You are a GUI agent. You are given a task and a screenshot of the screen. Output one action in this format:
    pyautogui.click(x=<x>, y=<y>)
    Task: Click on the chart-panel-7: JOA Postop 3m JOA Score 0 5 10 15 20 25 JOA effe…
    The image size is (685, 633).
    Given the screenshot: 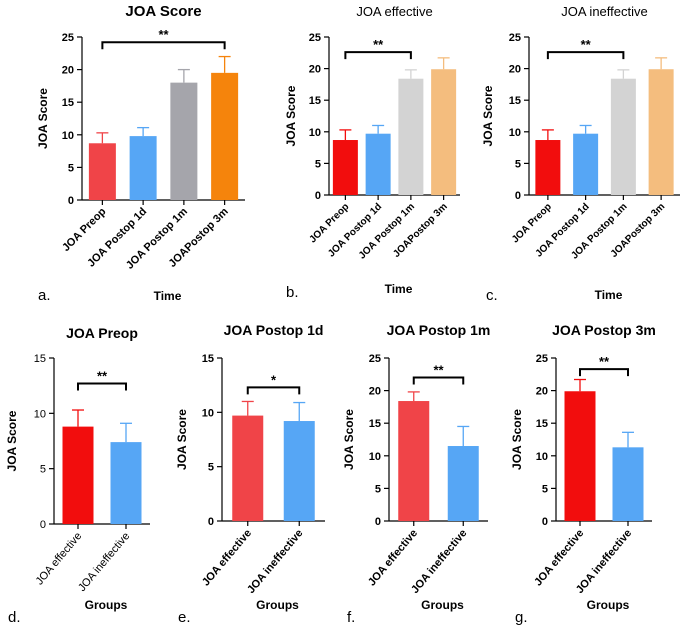 What is the action you would take?
    pyautogui.click(x=583, y=474)
    